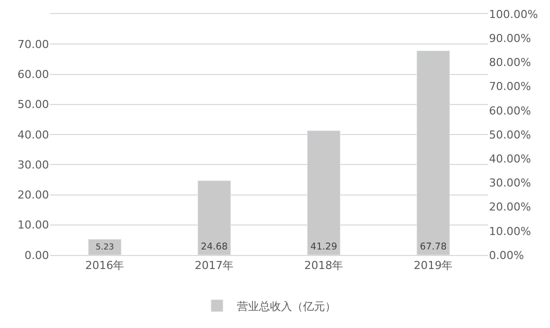  What do you see at coordinates (324, 246) in the screenshot?
I see `data-label: 41.29` at bounding box center [324, 246].